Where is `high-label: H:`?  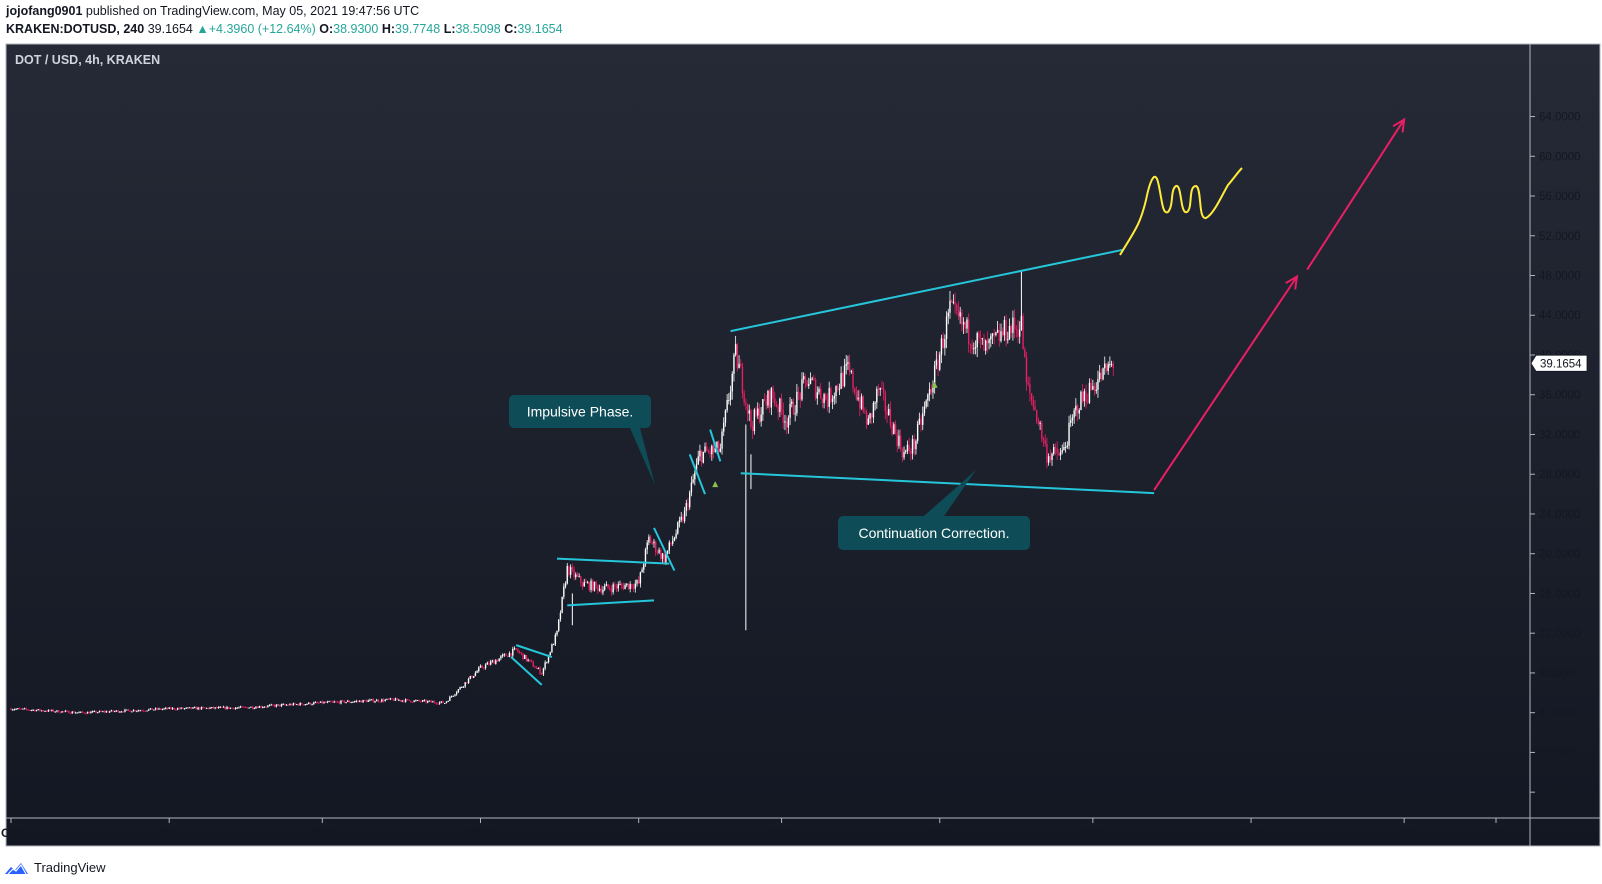
high-label: H: is located at coordinates (388, 29).